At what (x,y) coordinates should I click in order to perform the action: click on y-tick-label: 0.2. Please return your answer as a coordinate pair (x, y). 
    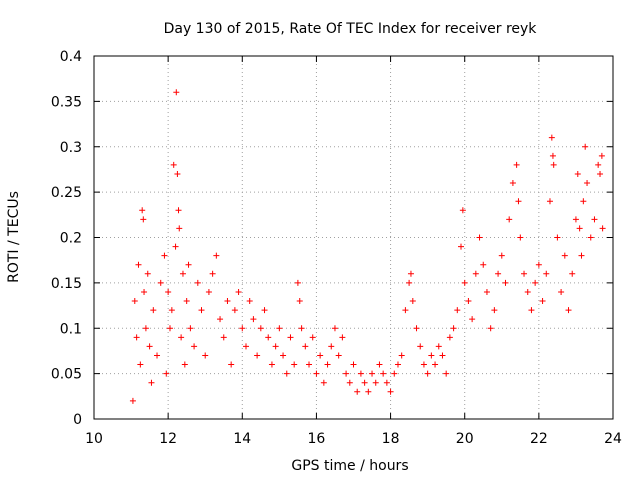
    Looking at the image, I should click on (71, 239).